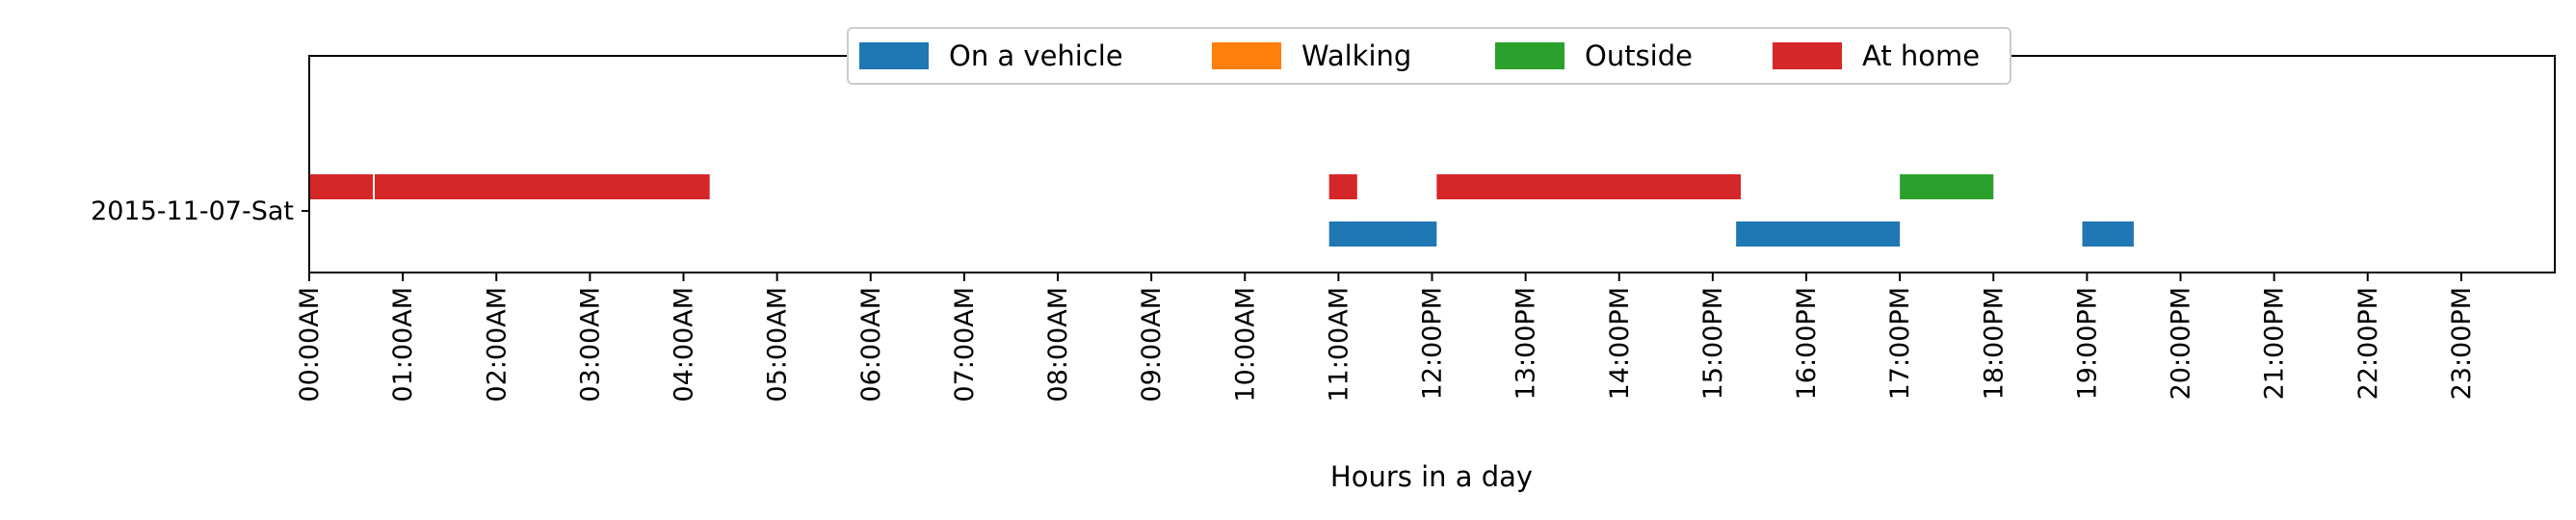 The image size is (2576, 520). What do you see at coordinates (1339, 345) in the screenshot?
I see `x-tick-label: 11:00AM` at bounding box center [1339, 345].